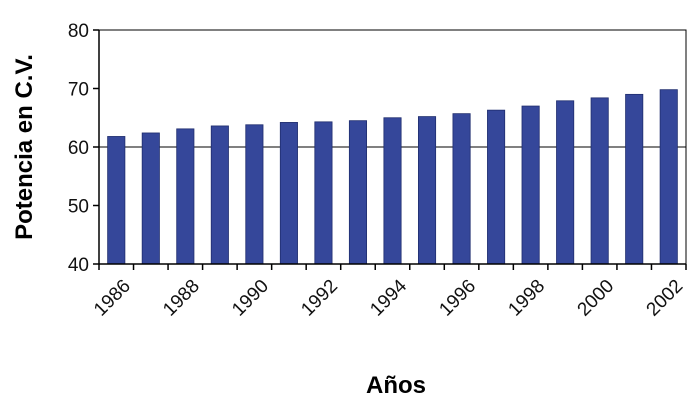  What do you see at coordinates (181, 298) in the screenshot?
I see `x-tick-label-1988: 1988` at bounding box center [181, 298].